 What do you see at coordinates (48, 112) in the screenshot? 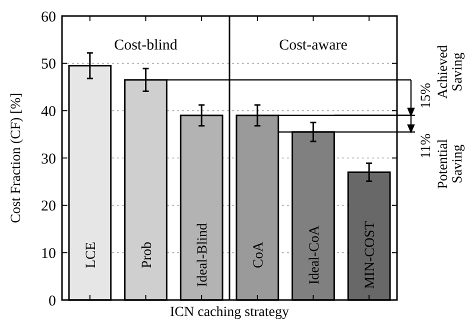
I see `y-tick-label: 40` at bounding box center [48, 112].